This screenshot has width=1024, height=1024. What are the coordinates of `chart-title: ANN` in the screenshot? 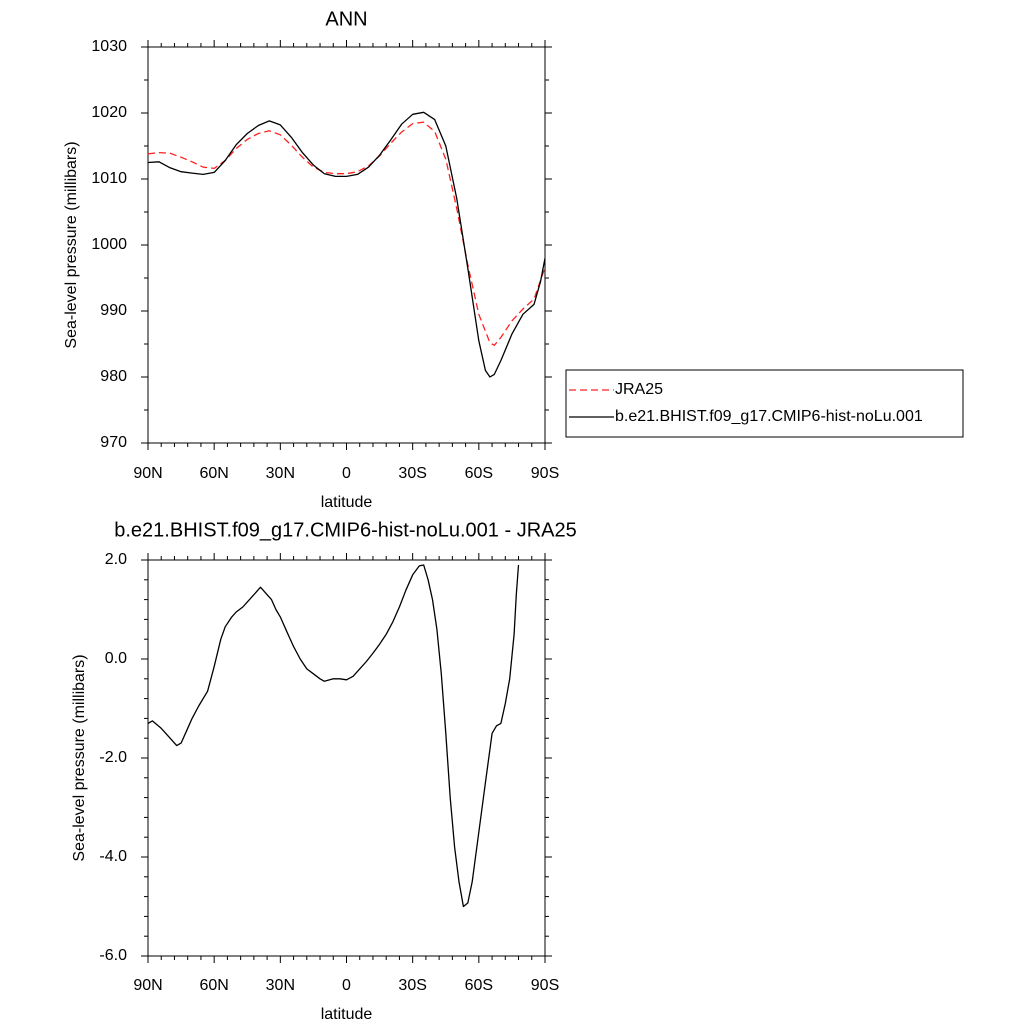 It's located at (346, 19).